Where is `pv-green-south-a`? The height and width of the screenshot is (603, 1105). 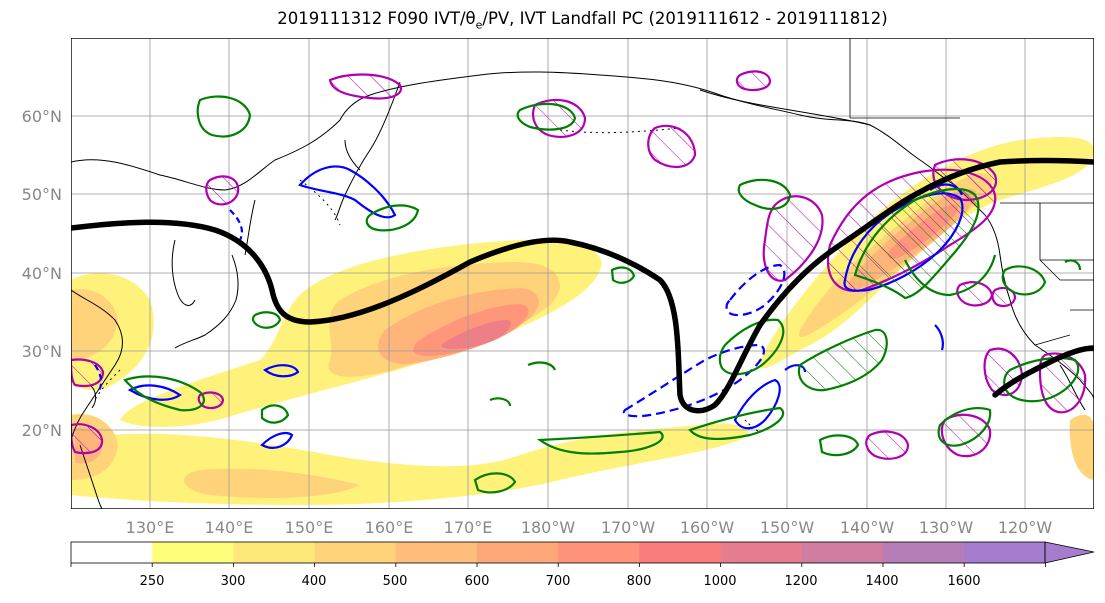
pv-green-south-a is located at coordinates (275, 414).